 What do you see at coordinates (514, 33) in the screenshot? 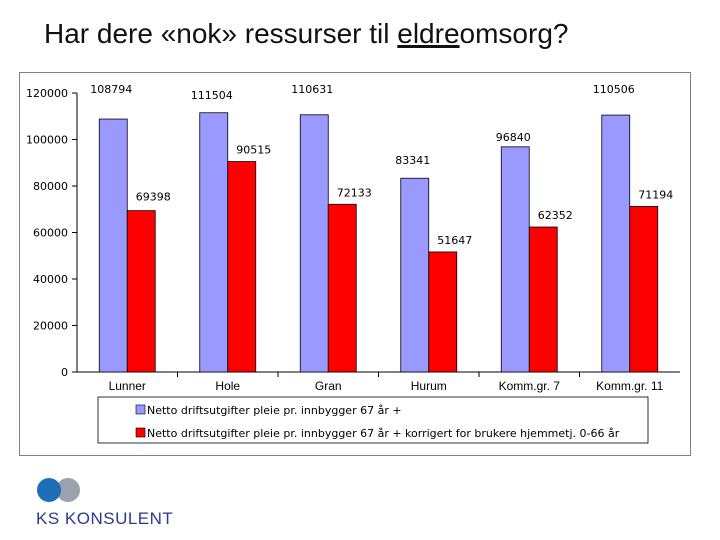
I see `title-suffix: omsorg?` at bounding box center [514, 33].